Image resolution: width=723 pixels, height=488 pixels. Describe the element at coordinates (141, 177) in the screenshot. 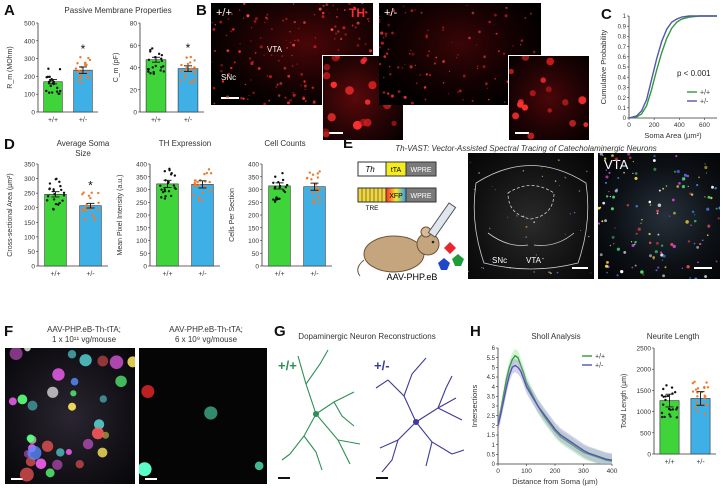

I see `y-tick-label: 350` at that location.